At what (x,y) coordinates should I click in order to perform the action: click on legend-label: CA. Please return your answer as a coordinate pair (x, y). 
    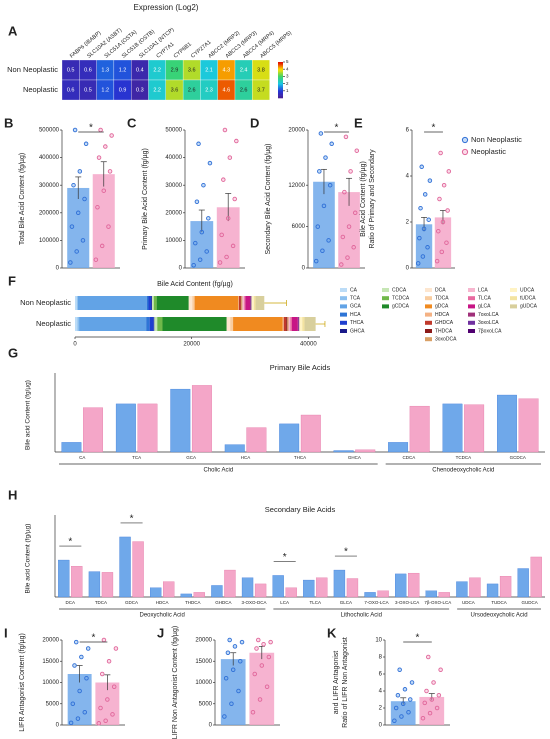
    Looking at the image, I should click on (354, 290).